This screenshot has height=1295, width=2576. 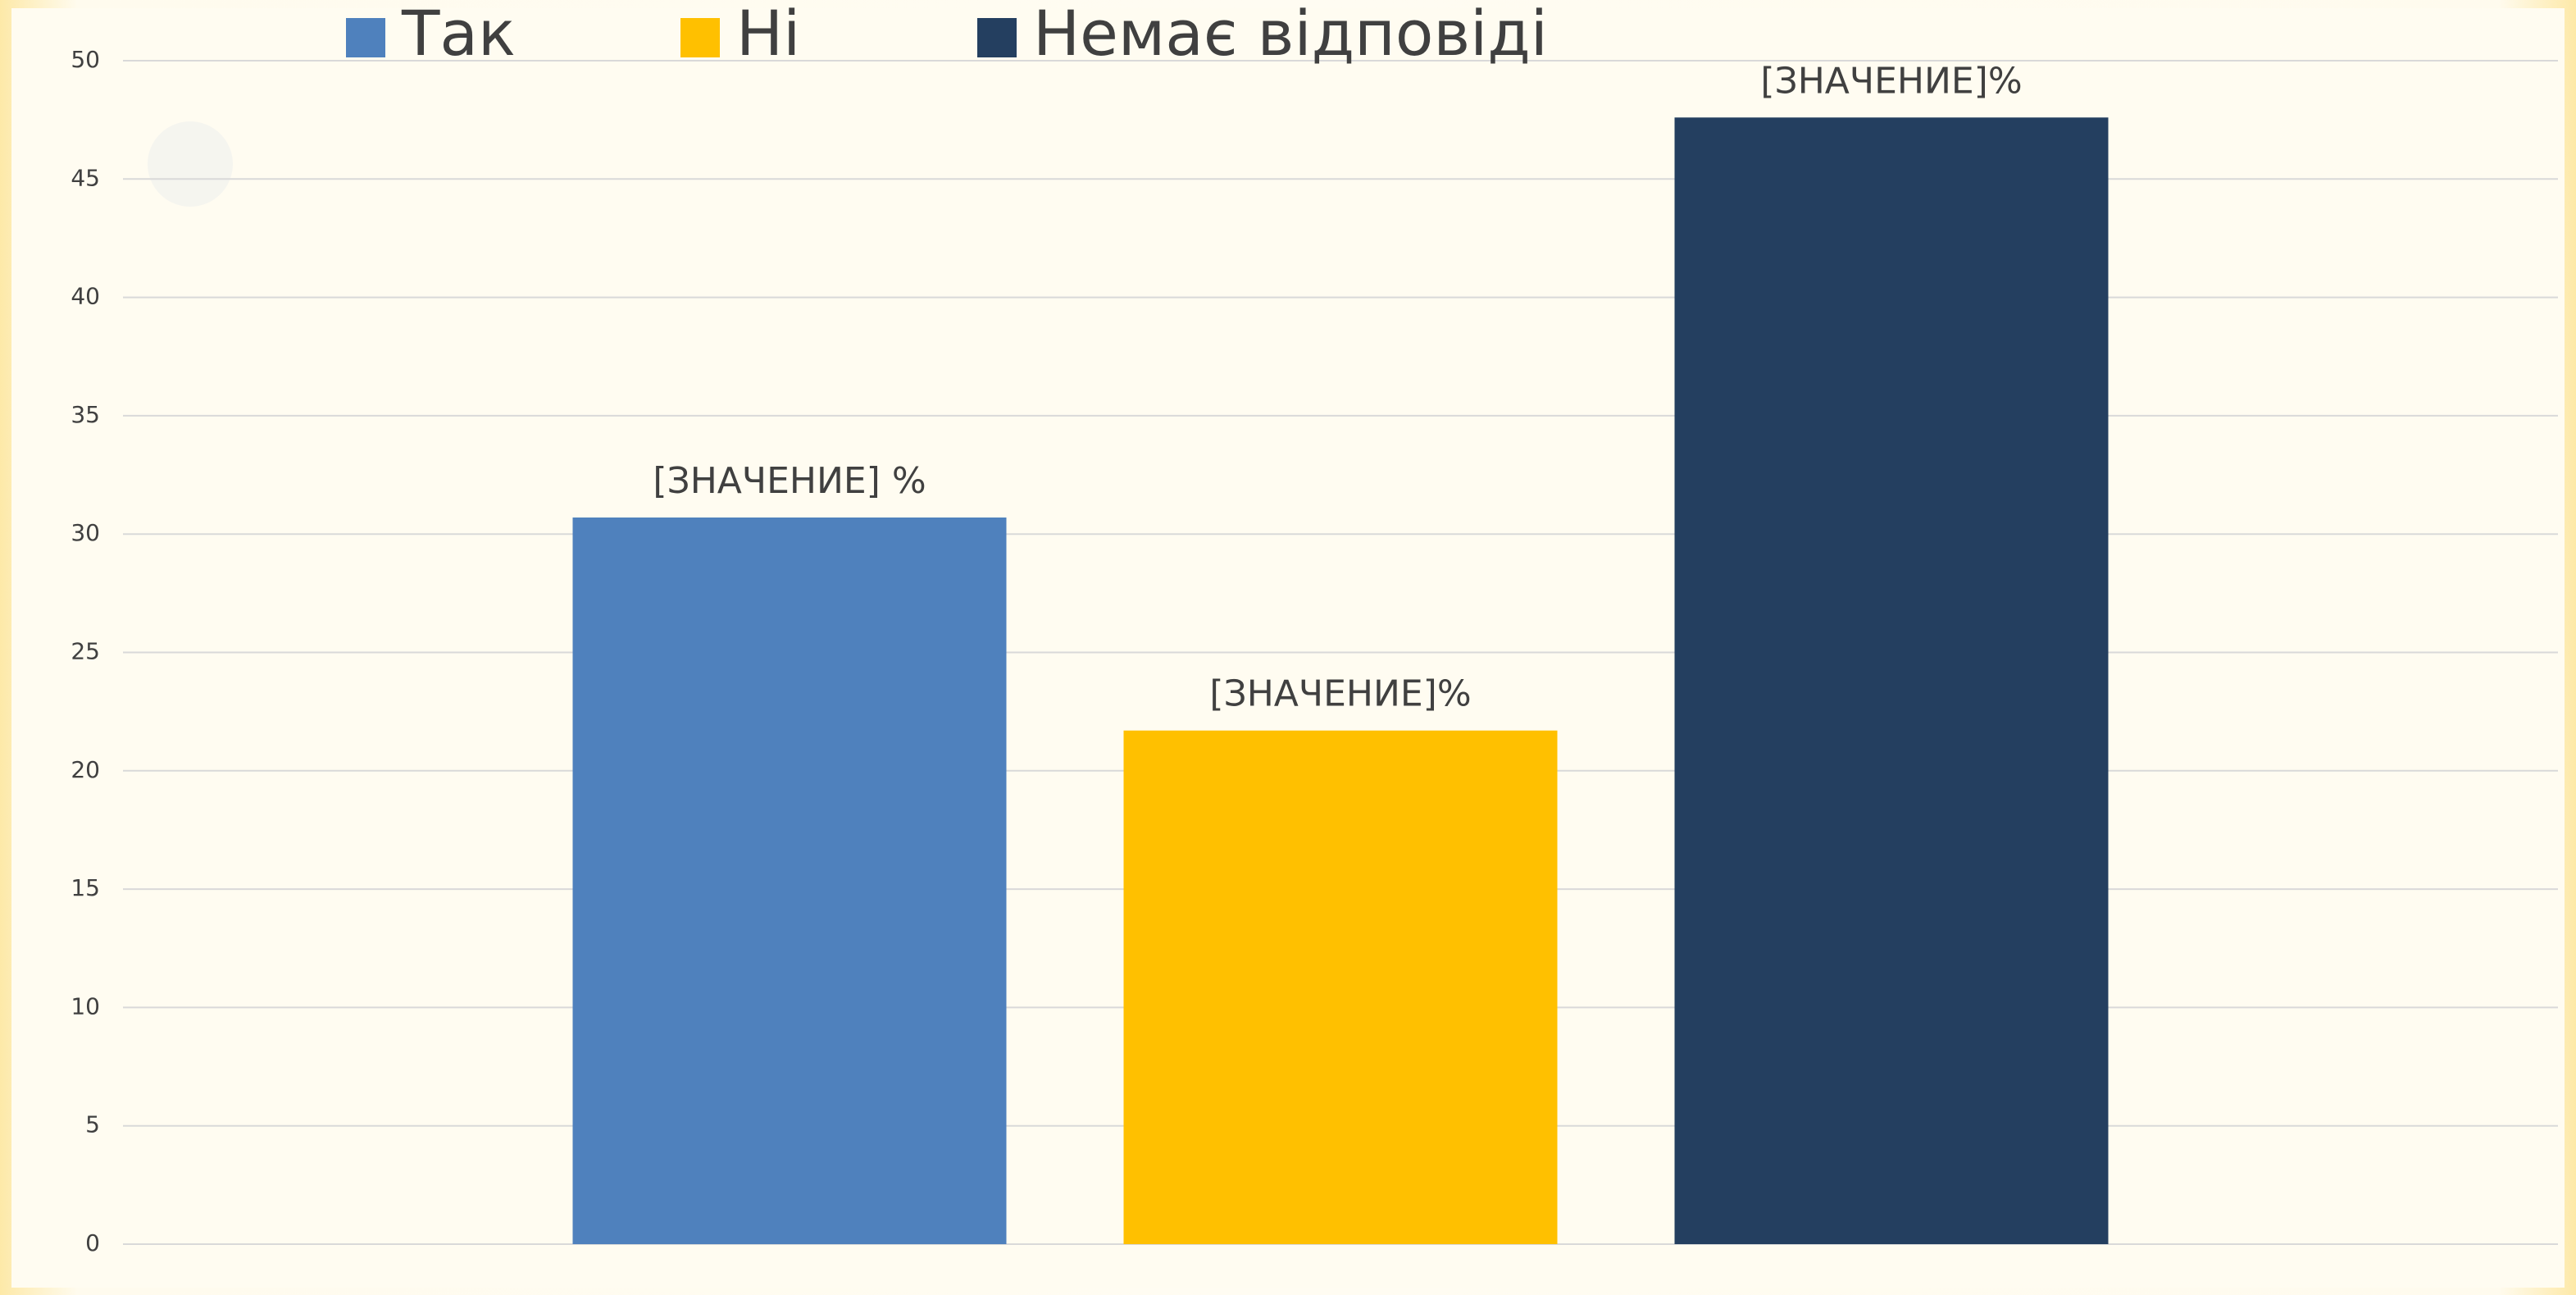 I want to click on data-label: [ЗНАЧЕНИЕ] %, so click(x=789, y=481).